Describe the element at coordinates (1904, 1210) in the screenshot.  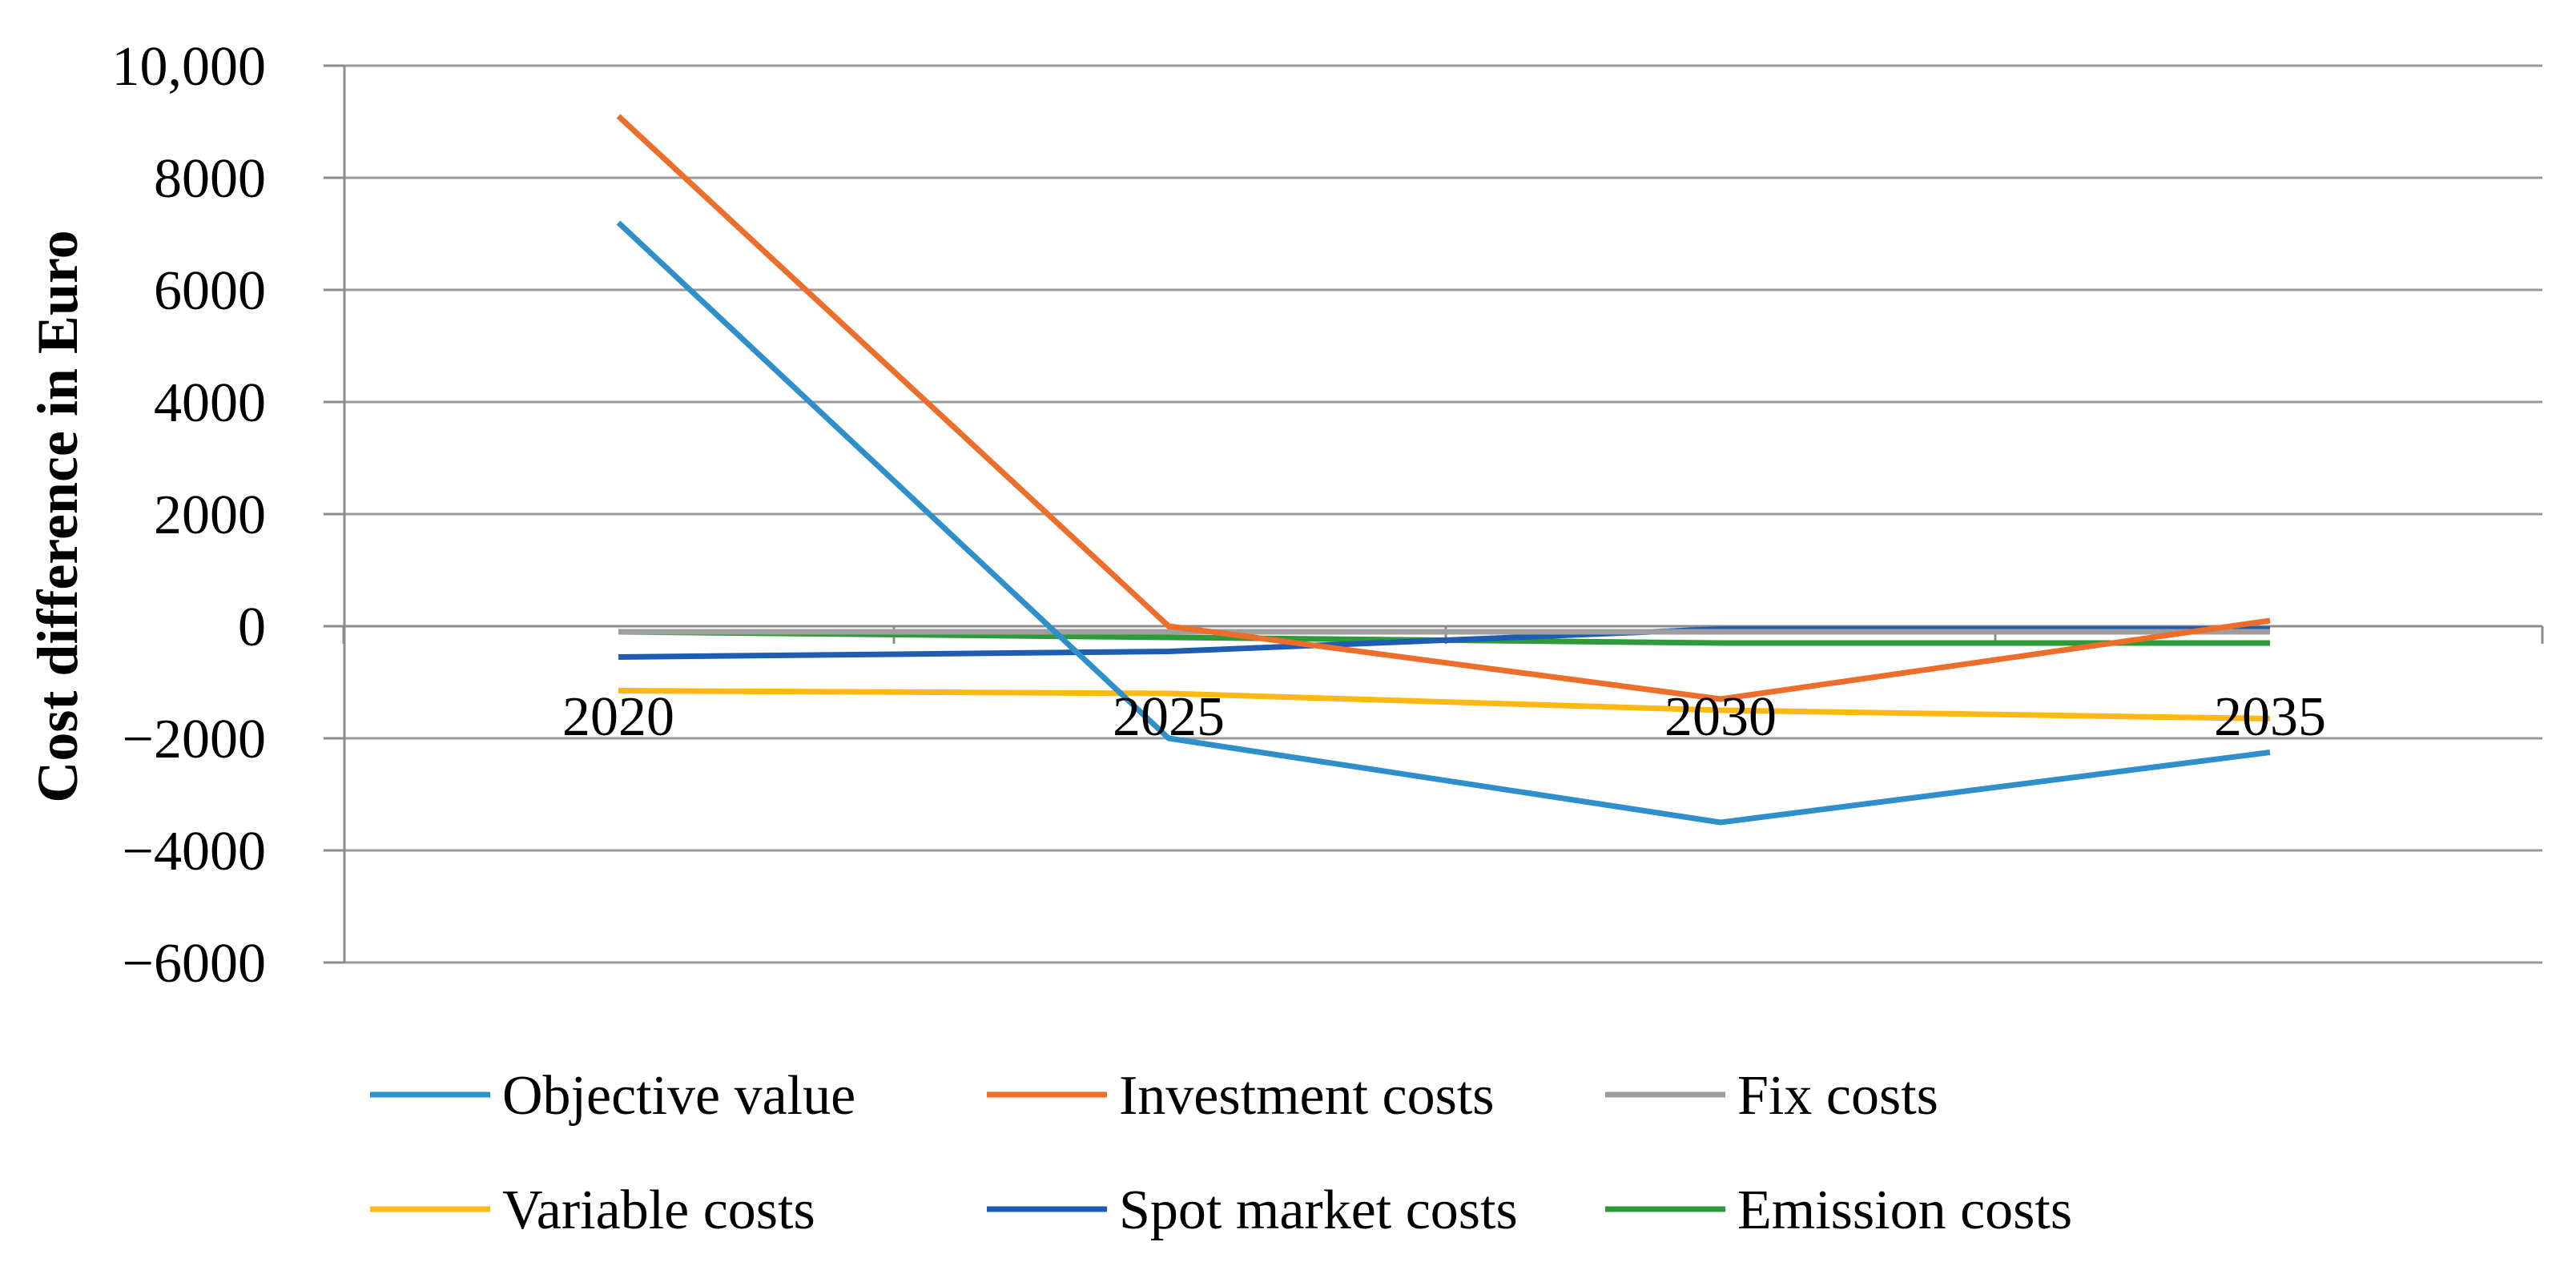
I see `legend-label: Emission costs` at that location.